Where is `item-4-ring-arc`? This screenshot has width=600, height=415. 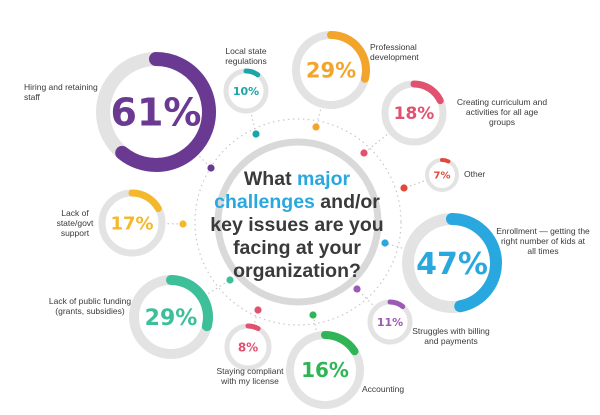 item-4-ring-arc is located at coordinates (427, 92).